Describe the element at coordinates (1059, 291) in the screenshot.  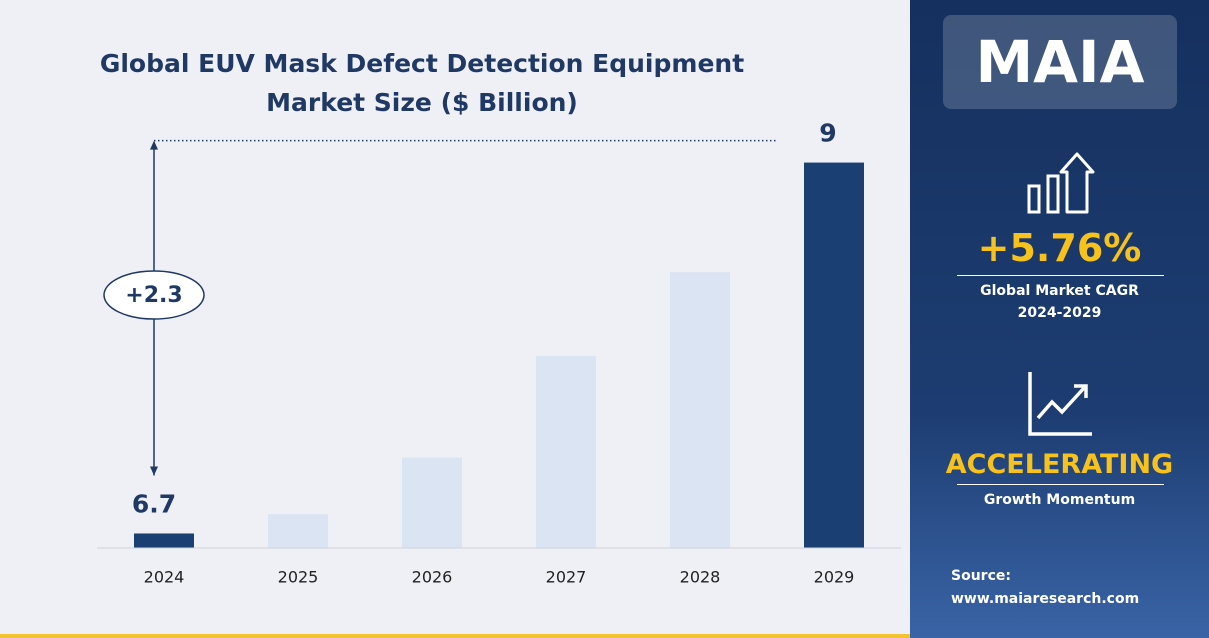
I see `cagr-label: Global Market CAGR` at that location.